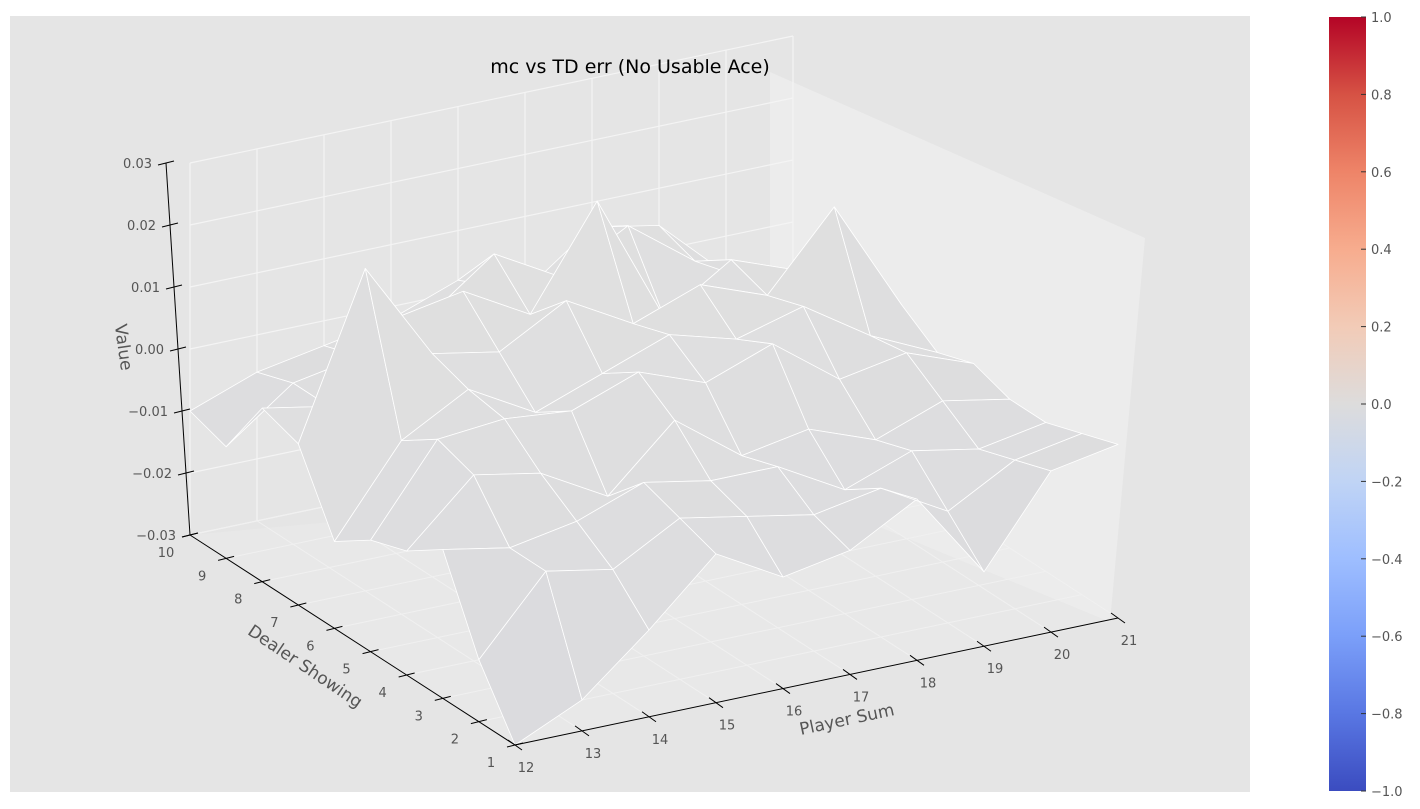 This screenshot has width=1420, height=809. What do you see at coordinates (1387, 482) in the screenshot?
I see `colorbar-tick-label-4: −0.2` at bounding box center [1387, 482].